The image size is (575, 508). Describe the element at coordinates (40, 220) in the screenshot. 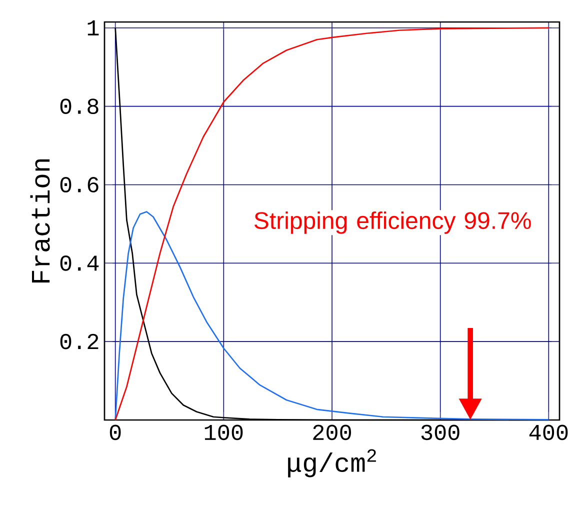

I see `y-axis-title: Fraction` at that location.